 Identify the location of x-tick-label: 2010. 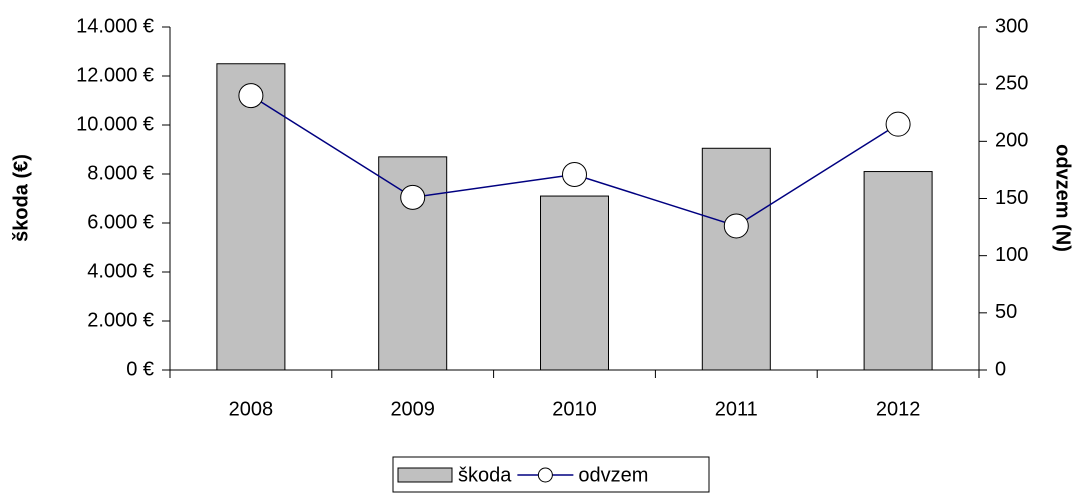
(574, 409).